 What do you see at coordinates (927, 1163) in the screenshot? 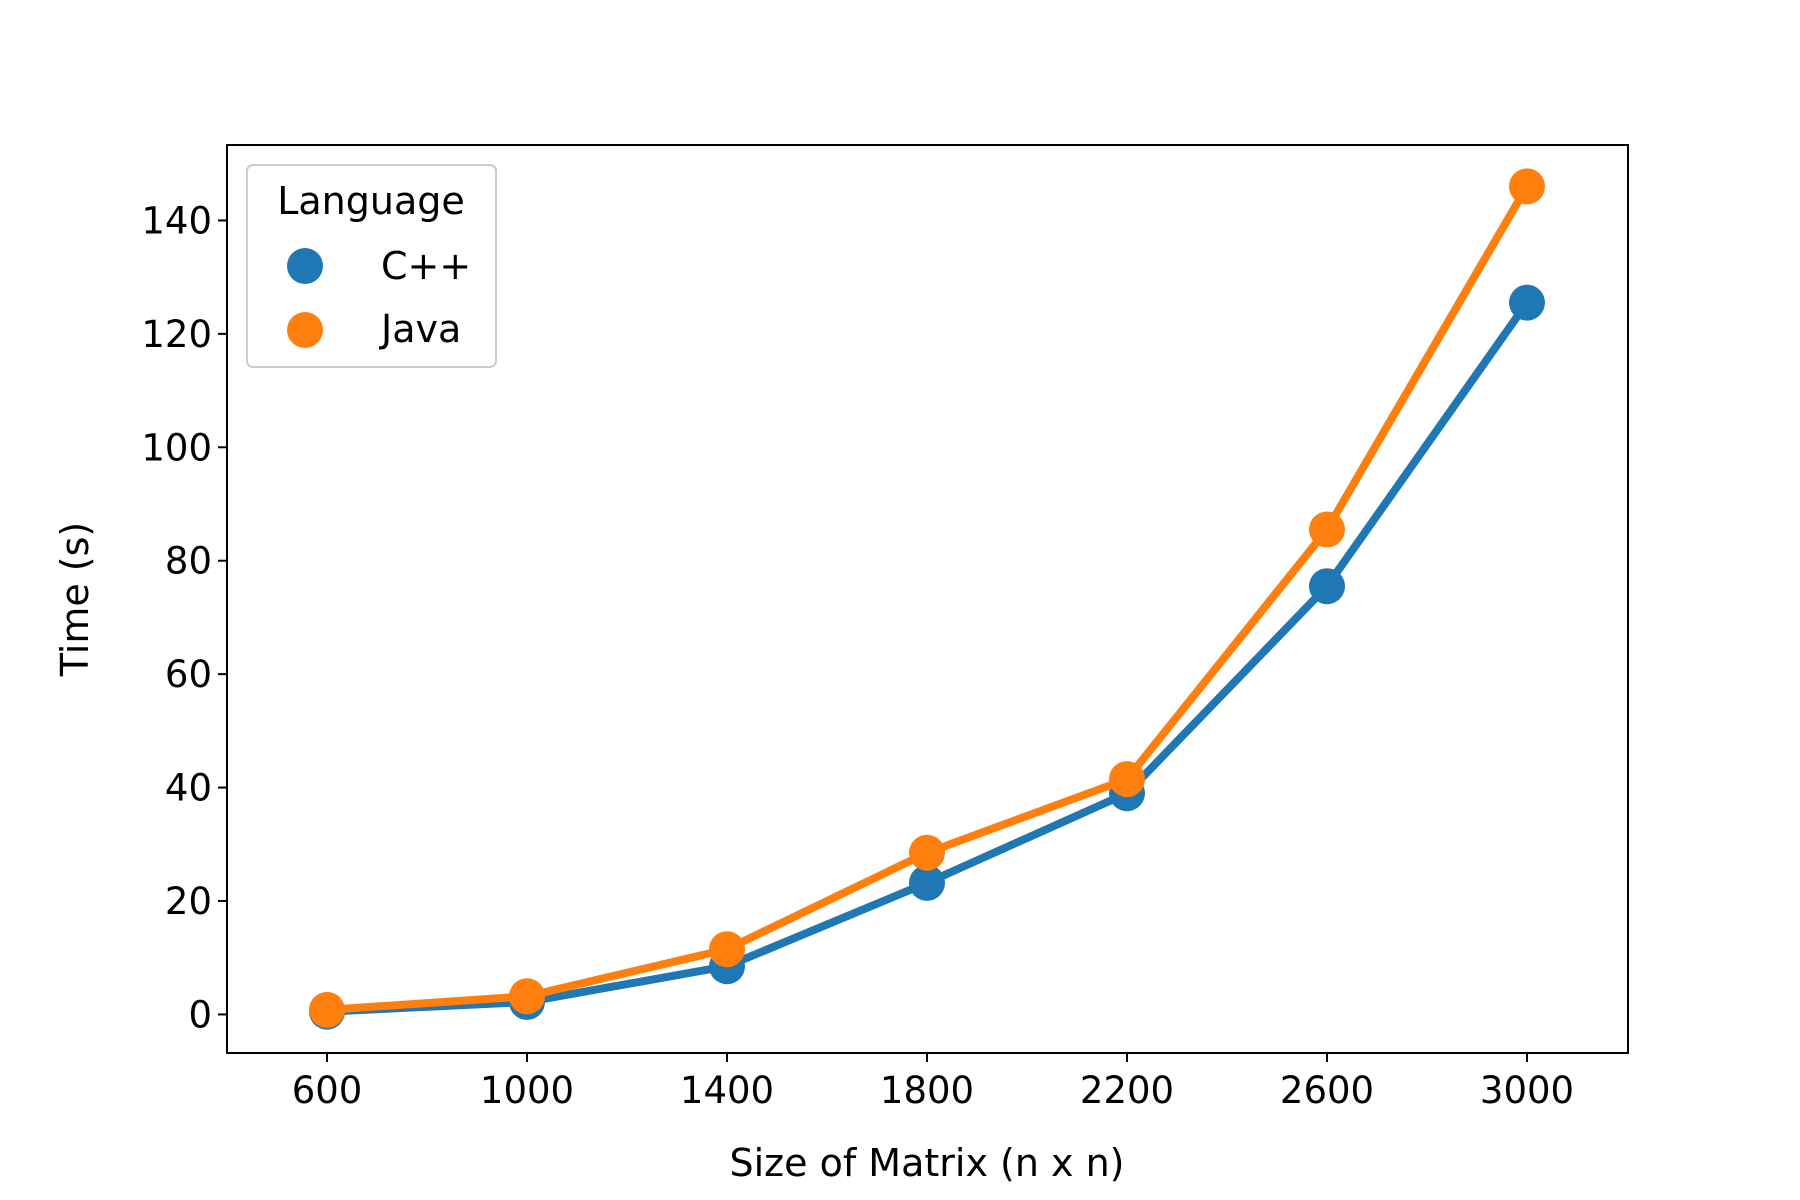
I see `x-axis-label: Size of Matrix (n x n)` at bounding box center [927, 1163].